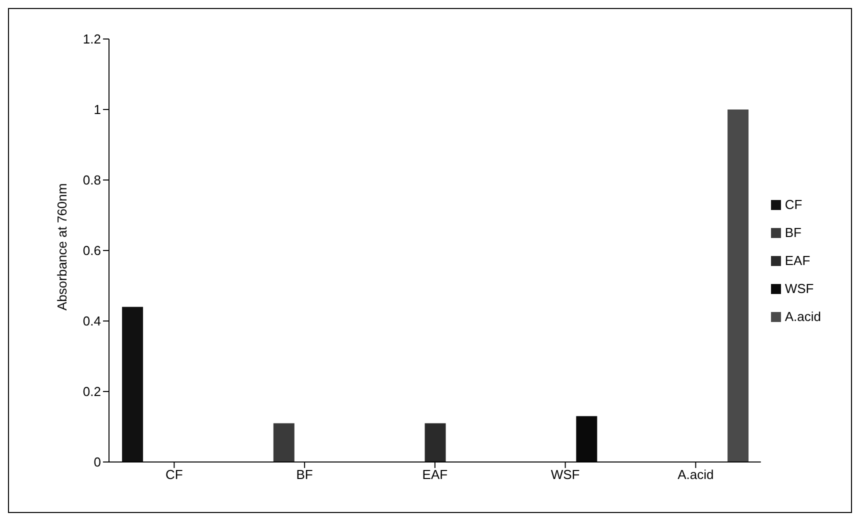 The width and height of the screenshot is (860, 521). What do you see at coordinates (696, 474) in the screenshot?
I see `x-tick-label: A.acid` at bounding box center [696, 474].